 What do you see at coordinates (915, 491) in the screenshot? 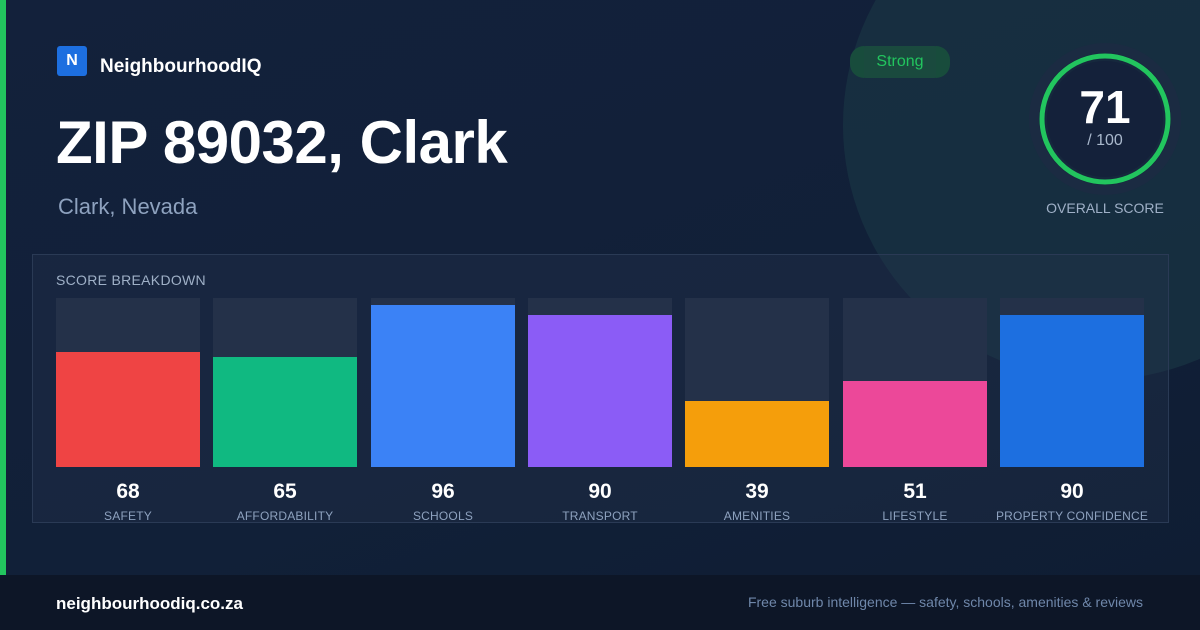
I see `bar-value: 51` at bounding box center [915, 491].